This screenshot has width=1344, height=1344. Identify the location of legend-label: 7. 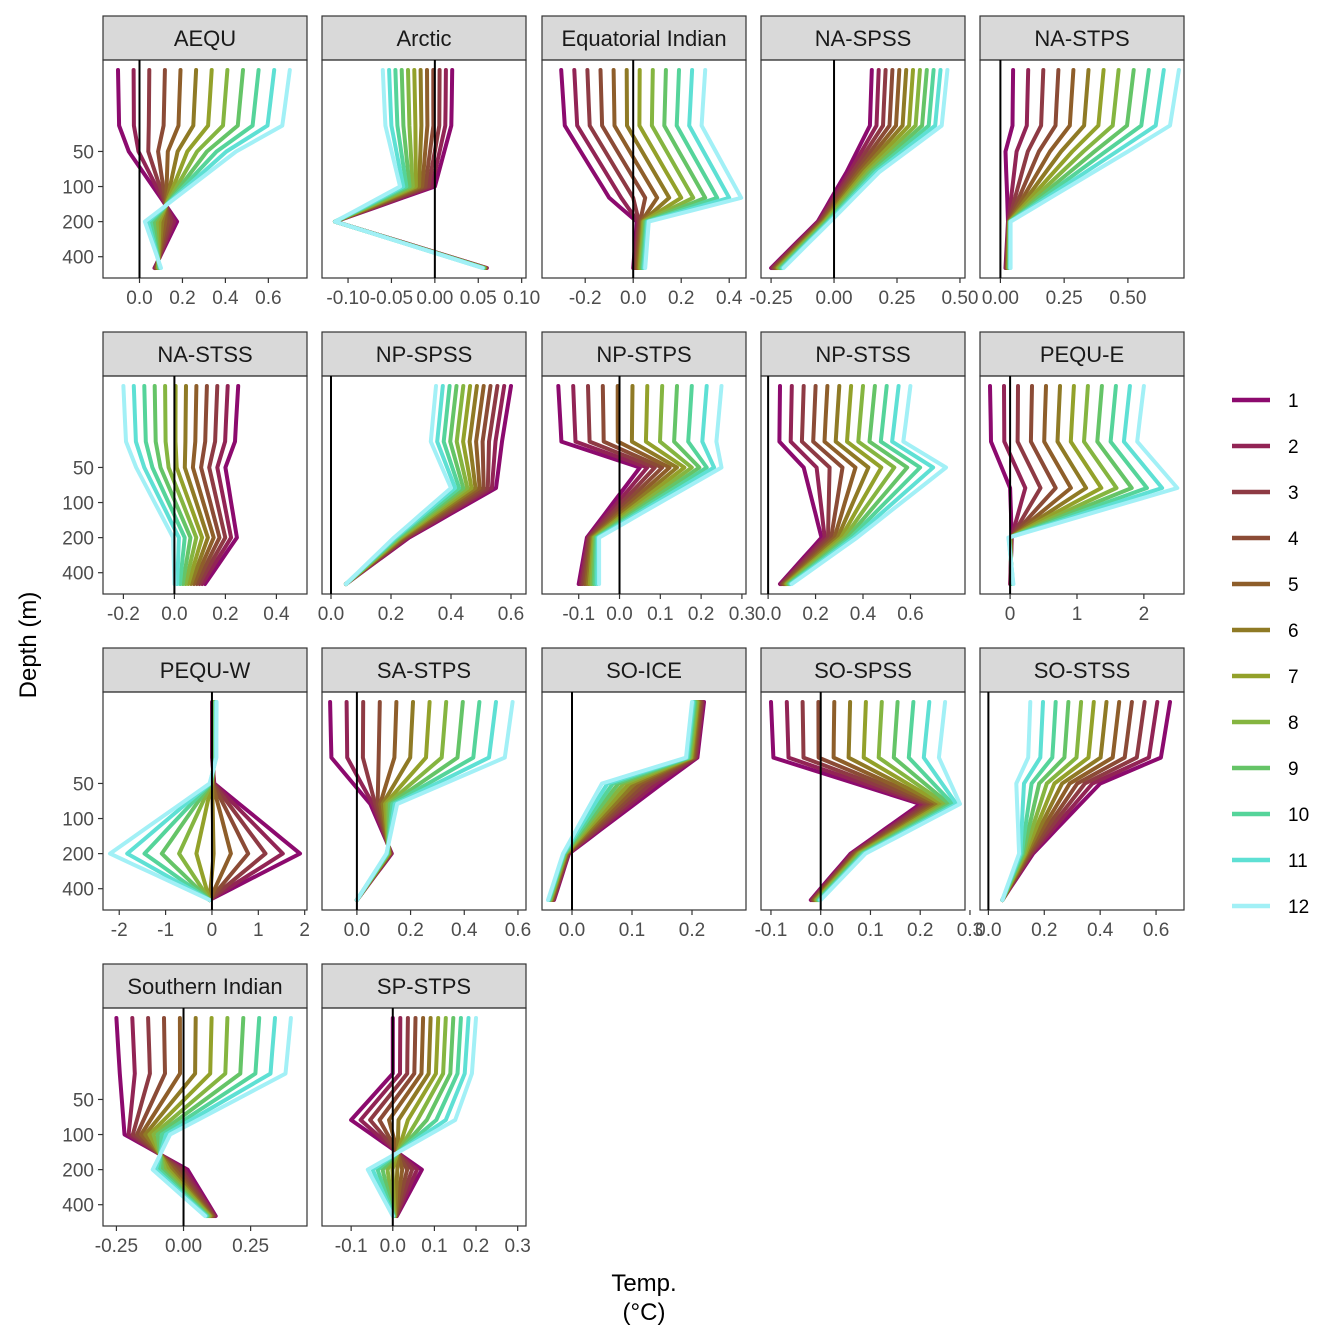
(1293, 677).